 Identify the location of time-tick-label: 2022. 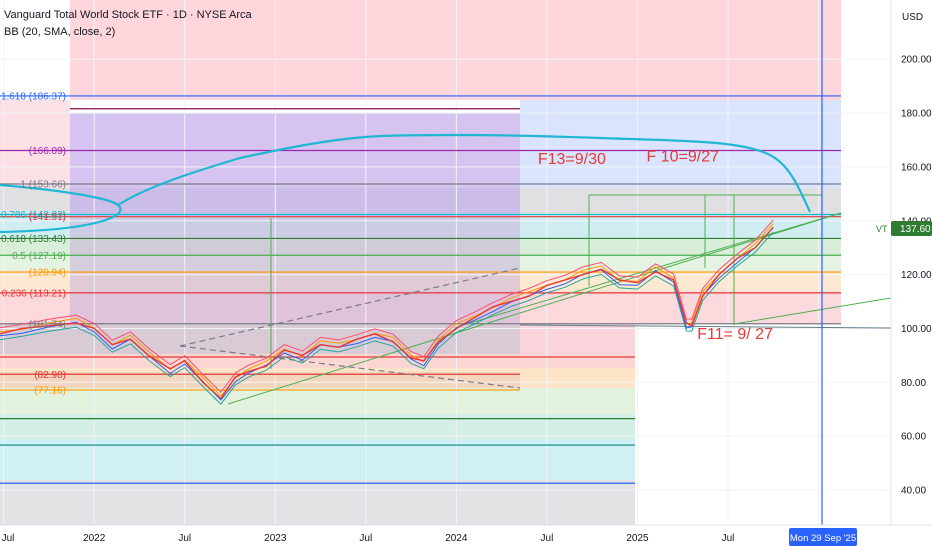
(94, 538).